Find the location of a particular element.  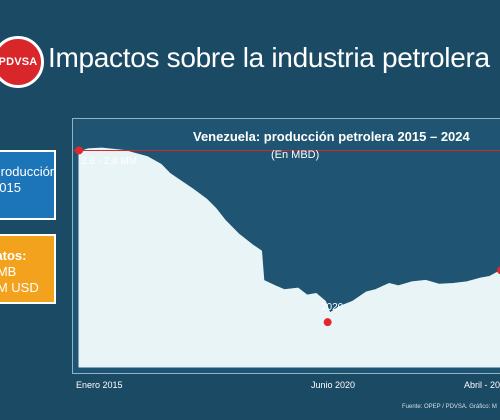

source-note: Fuente: OPEP / PDVSA. Gráfico: M is located at coordinates (449, 407).